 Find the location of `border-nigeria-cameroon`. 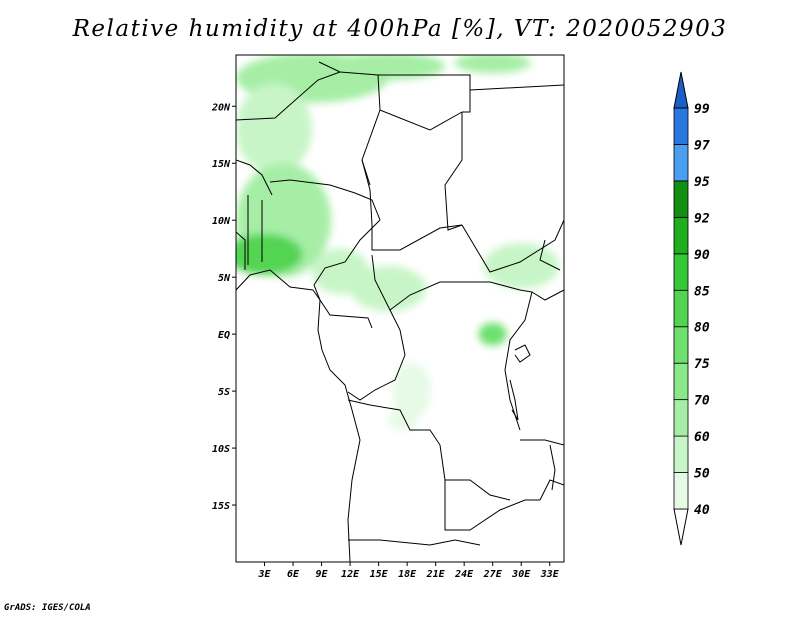

border-nigeria-cameroon is located at coordinates (347, 252).